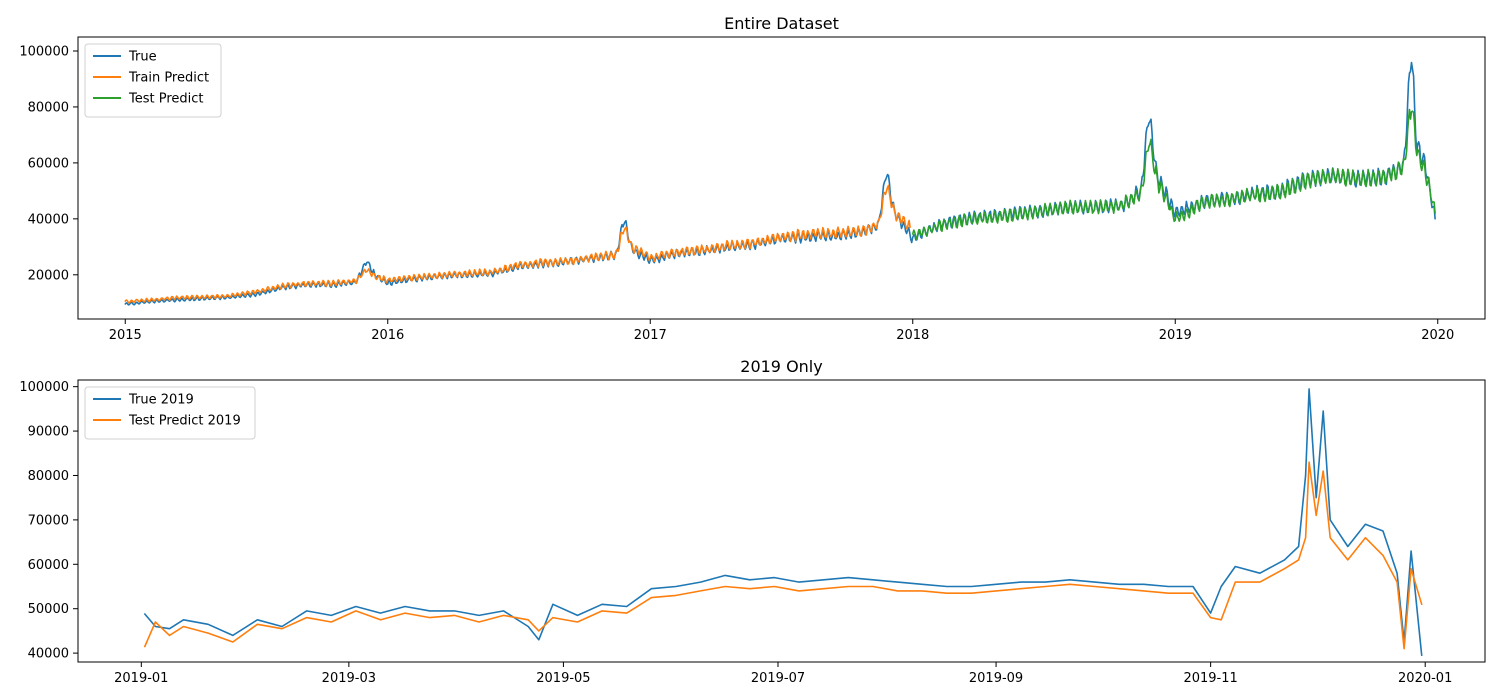 The width and height of the screenshot is (1500, 700). I want to click on series-line-test-predict, so click(1173, 174).